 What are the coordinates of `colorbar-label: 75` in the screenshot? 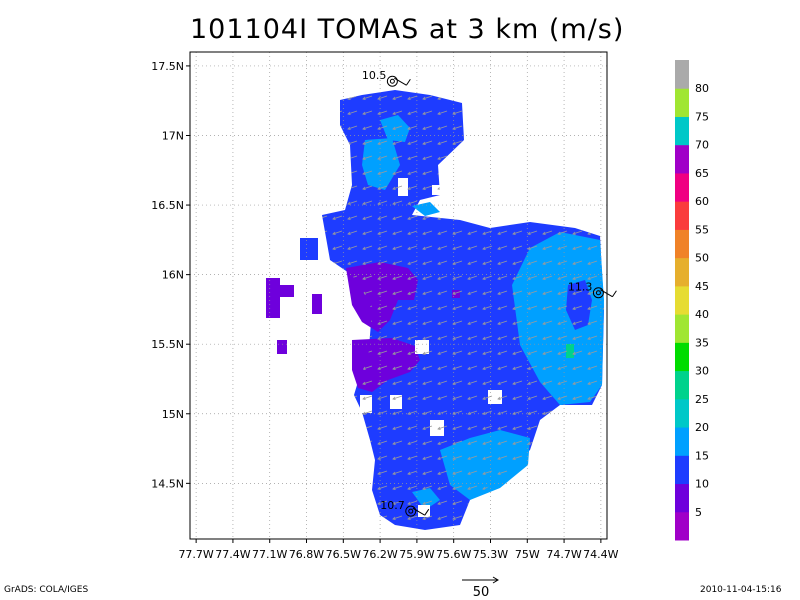 It's located at (702, 116).